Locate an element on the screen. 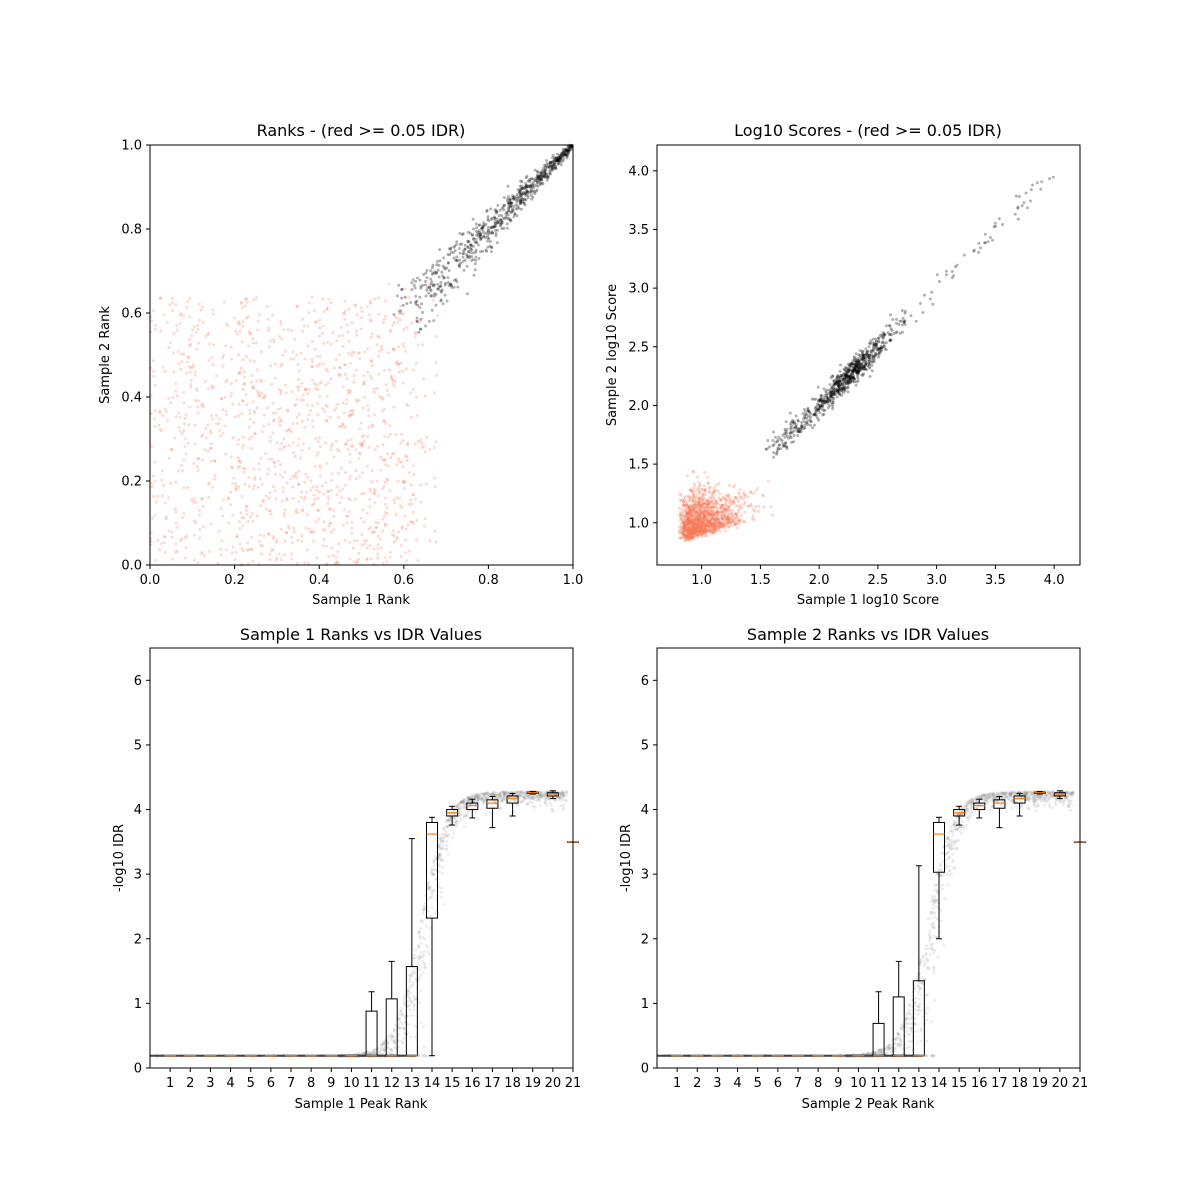 Image resolution: width=1200 pixels, height=1204 pixels. ranks-xtick-label: 0.4 is located at coordinates (319, 580).